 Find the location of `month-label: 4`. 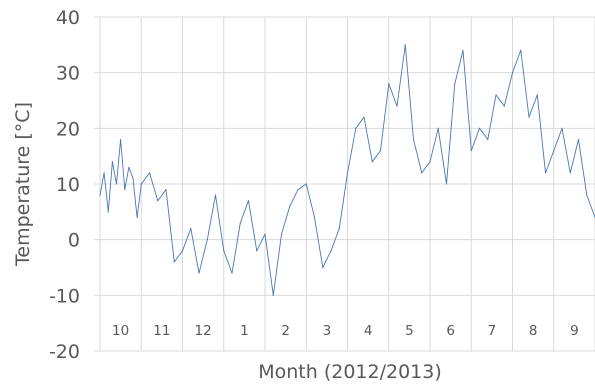

month-label: 4 is located at coordinates (368, 331).